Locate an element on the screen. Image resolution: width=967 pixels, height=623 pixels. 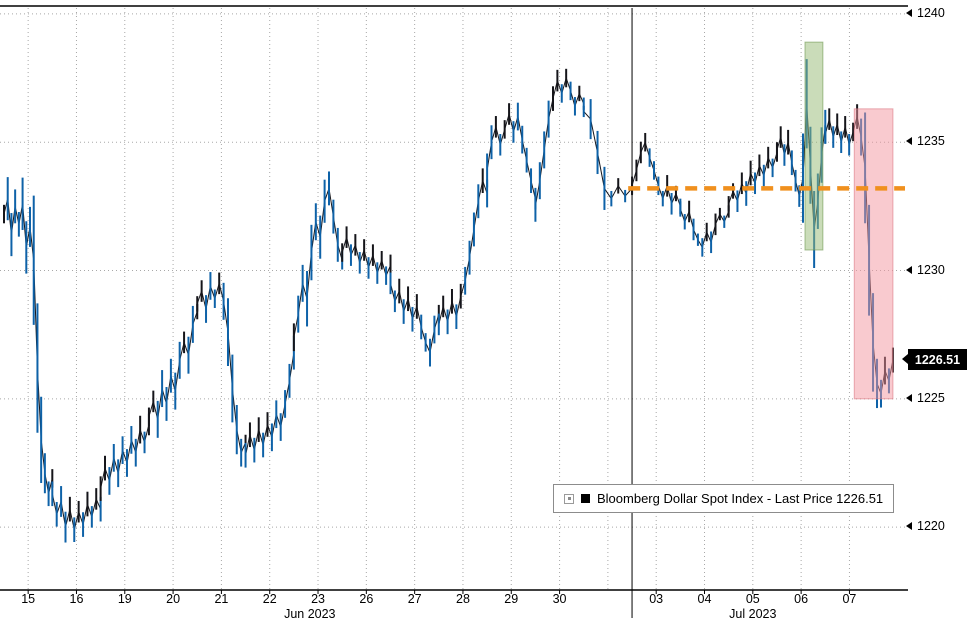
y-tick-value: 1240 is located at coordinates (931, 12).